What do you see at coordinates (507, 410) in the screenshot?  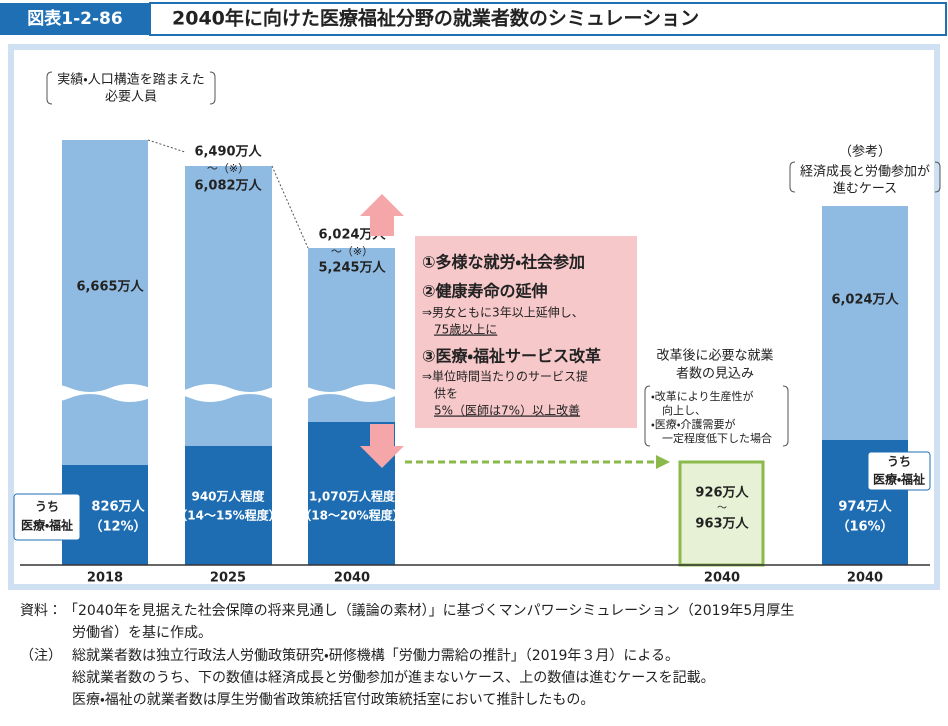 I see `reform-line: 5%（医師は7%）以上改善` at bounding box center [507, 410].